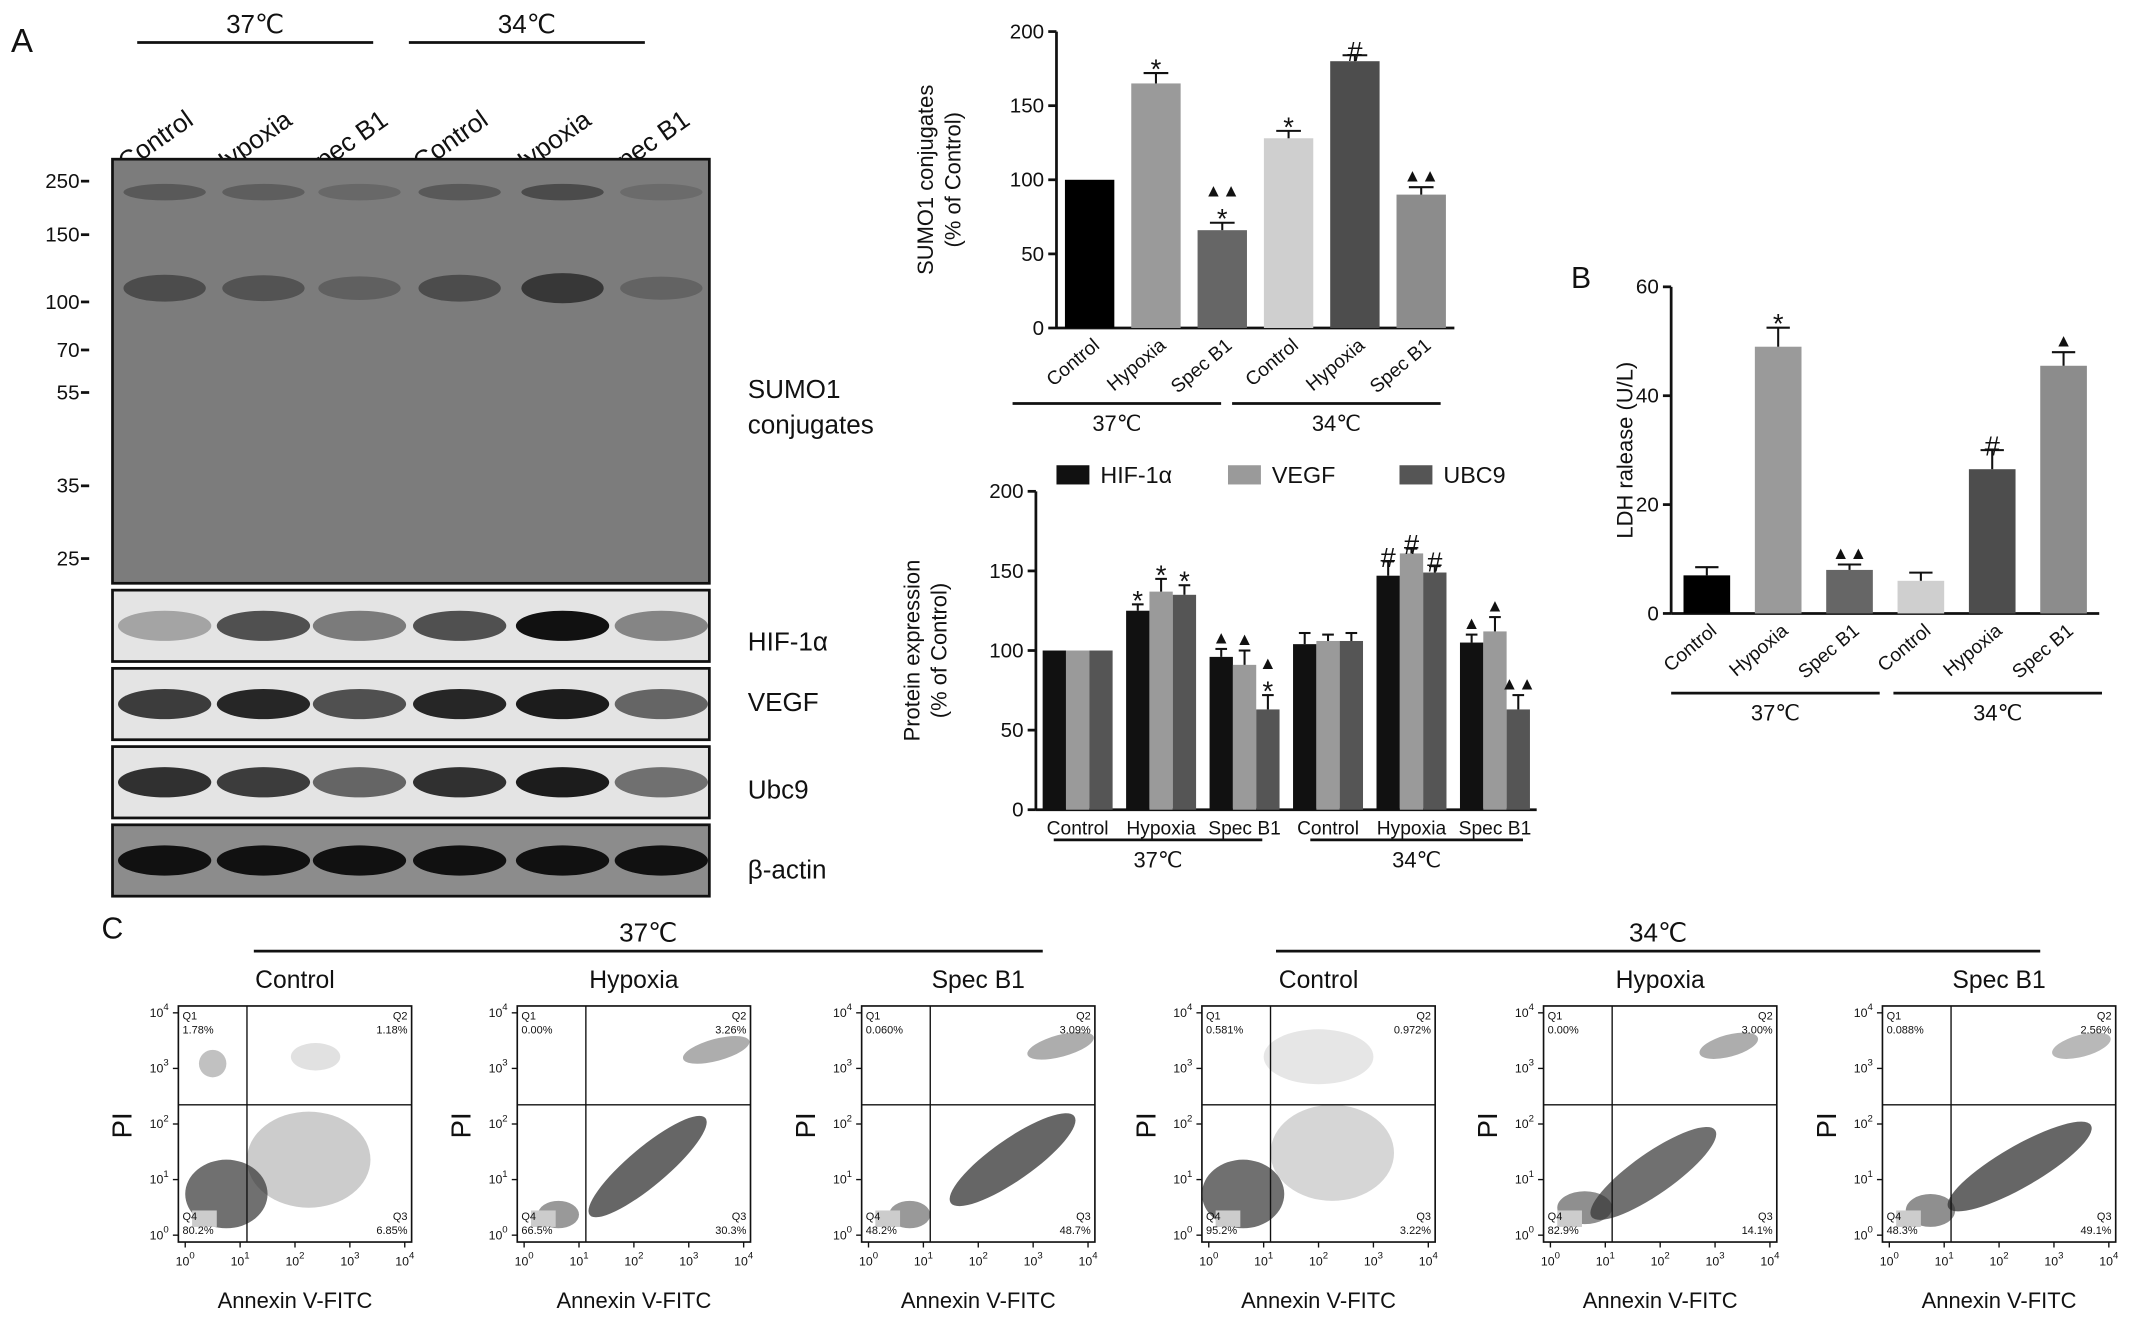  Describe the element at coordinates (1647, 287) in the screenshot. I see `y-tick-label: 60` at that location.